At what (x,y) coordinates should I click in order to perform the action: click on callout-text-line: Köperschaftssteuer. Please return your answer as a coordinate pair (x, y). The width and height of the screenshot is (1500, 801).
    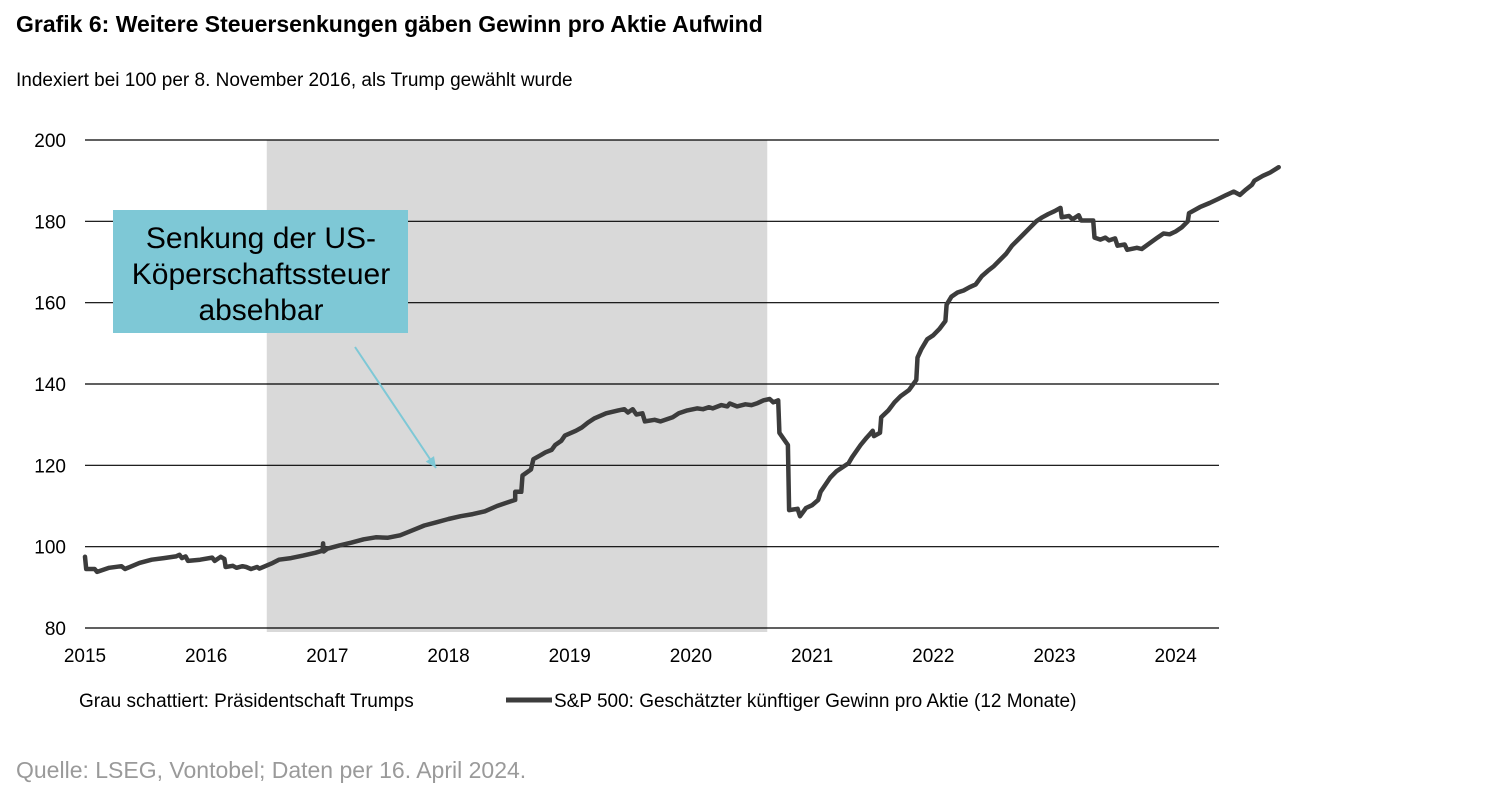
    Looking at the image, I should click on (261, 274).